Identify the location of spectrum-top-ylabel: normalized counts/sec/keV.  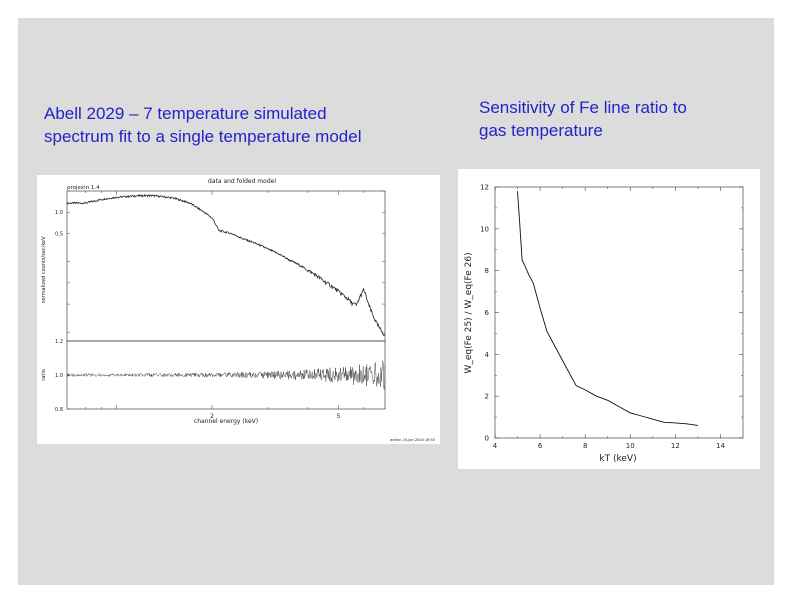
(44, 270).